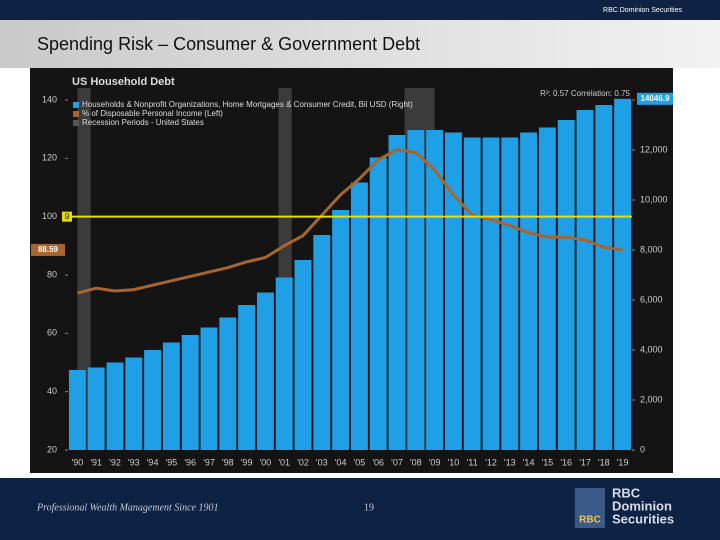 This screenshot has width=720, height=540. What do you see at coordinates (247, 462) in the screenshot?
I see `x-tick-label: '99` at bounding box center [247, 462].